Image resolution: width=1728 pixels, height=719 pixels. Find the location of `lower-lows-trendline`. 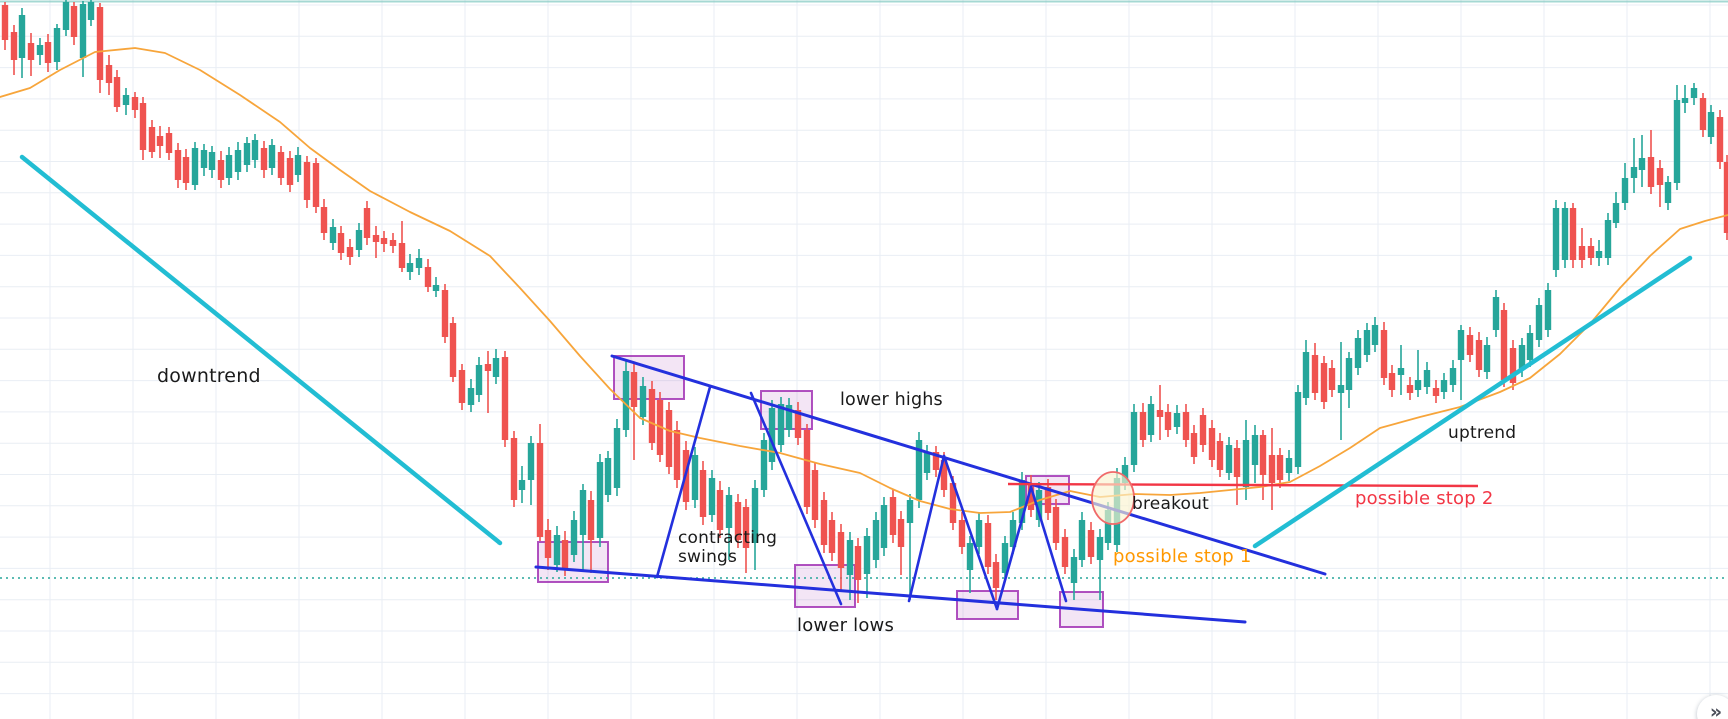

lower-lows-trendline is located at coordinates (890, 594).